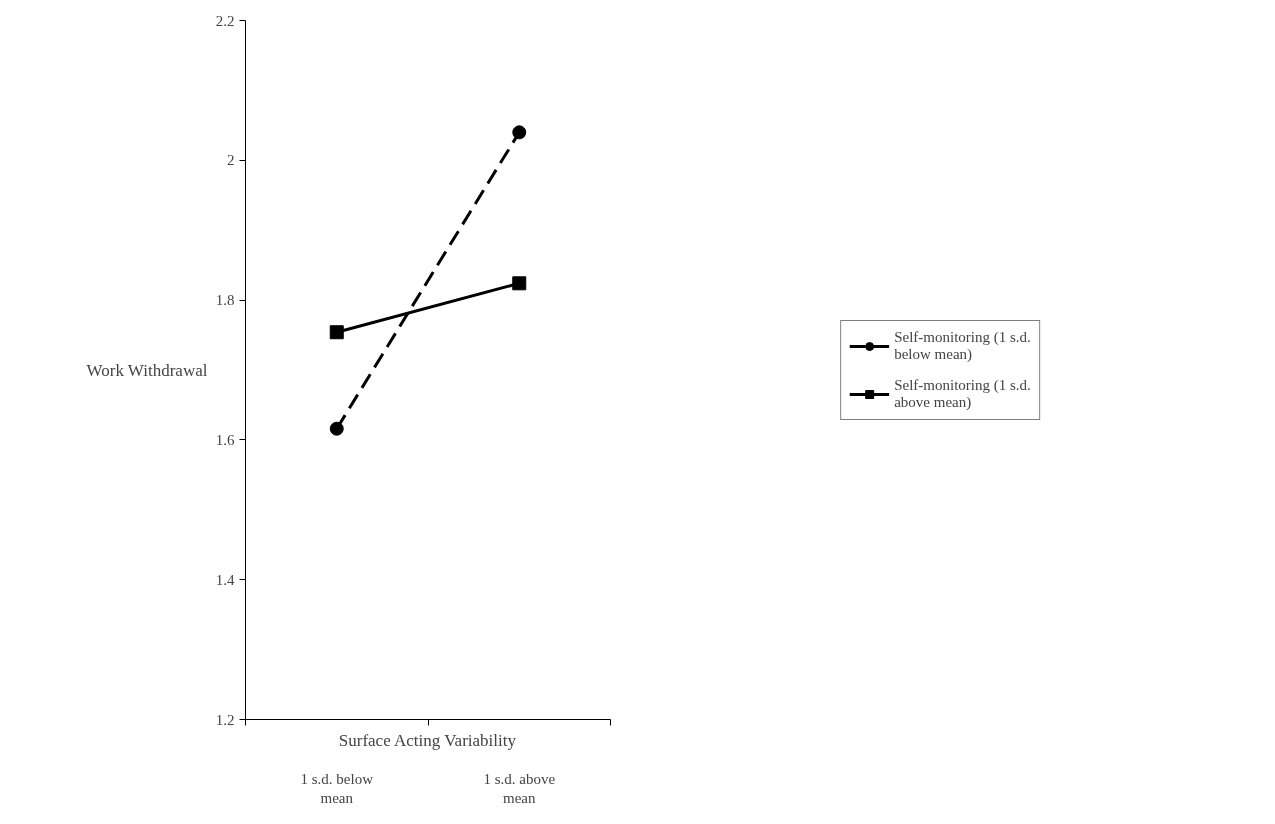 Image resolution: width=1275 pixels, height=824 pixels. I want to click on y-axis-title: Work Withdrawal, so click(147, 370).